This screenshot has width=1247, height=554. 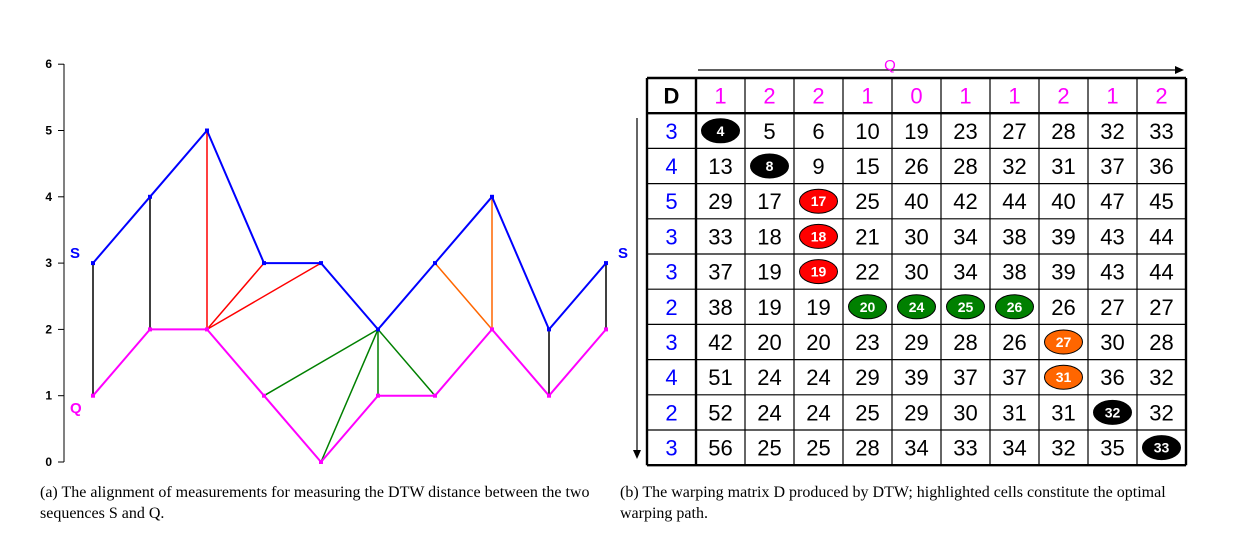 What do you see at coordinates (867, 131) in the screenshot?
I see `matrix-cell: 10` at bounding box center [867, 131].